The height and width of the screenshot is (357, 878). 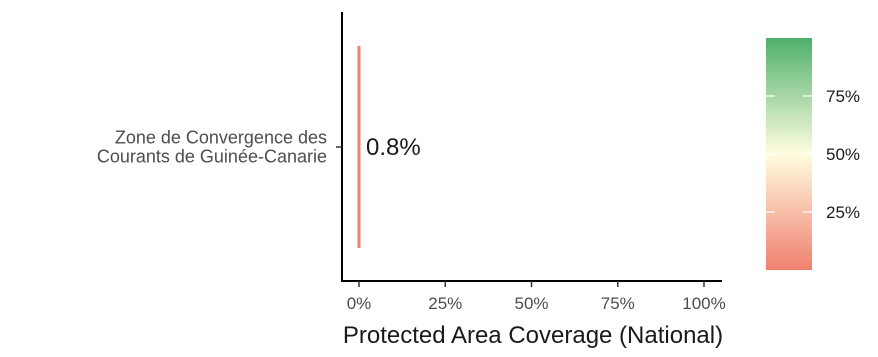 What do you see at coordinates (221, 138) in the screenshot?
I see `y-category-label-line: Zone de Convergence des` at bounding box center [221, 138].